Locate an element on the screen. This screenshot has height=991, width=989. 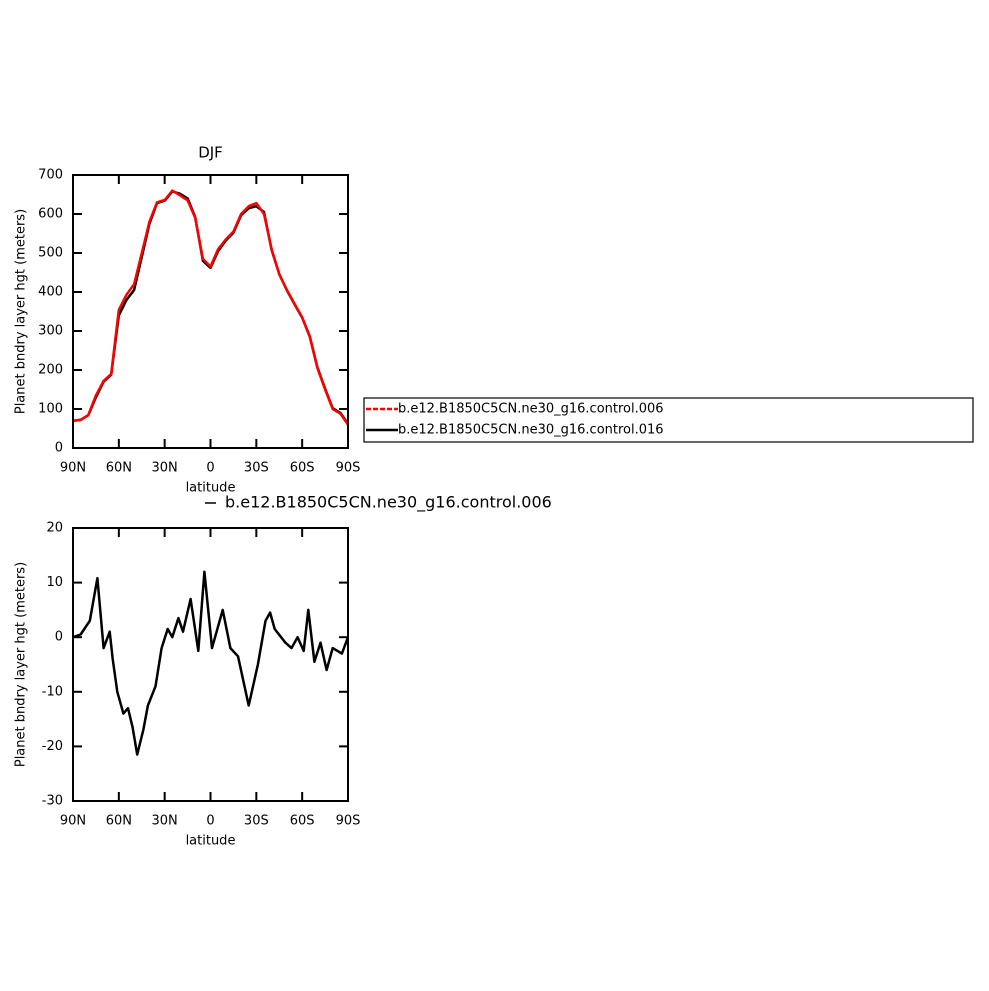
y-tick-label: -10 is located at coordinates (52, 691).